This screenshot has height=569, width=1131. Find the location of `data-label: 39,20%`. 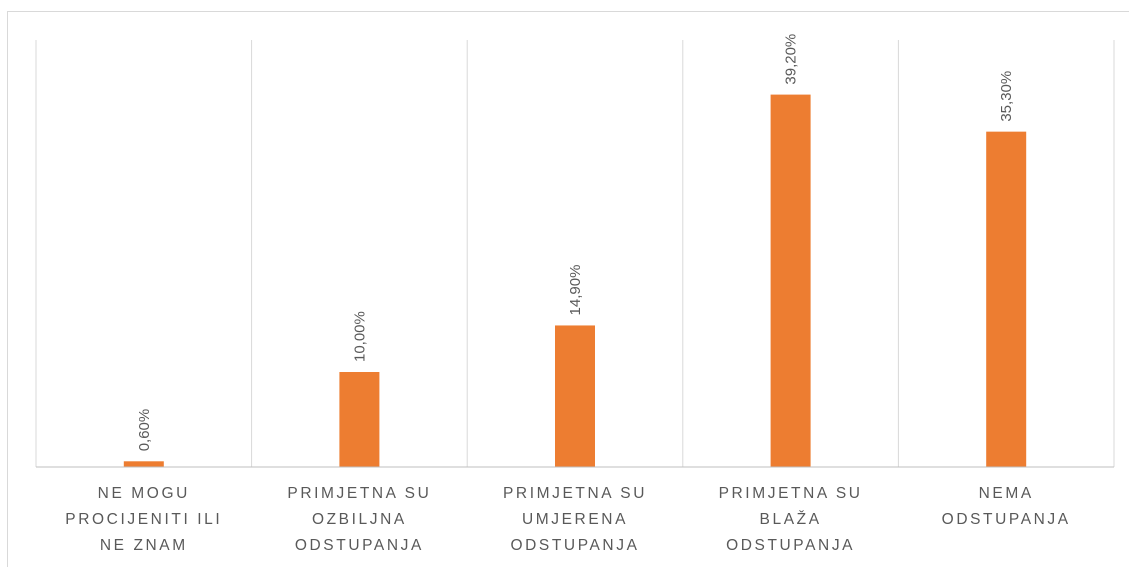

data-label: 39,20% is located at coordinates (791, 59).